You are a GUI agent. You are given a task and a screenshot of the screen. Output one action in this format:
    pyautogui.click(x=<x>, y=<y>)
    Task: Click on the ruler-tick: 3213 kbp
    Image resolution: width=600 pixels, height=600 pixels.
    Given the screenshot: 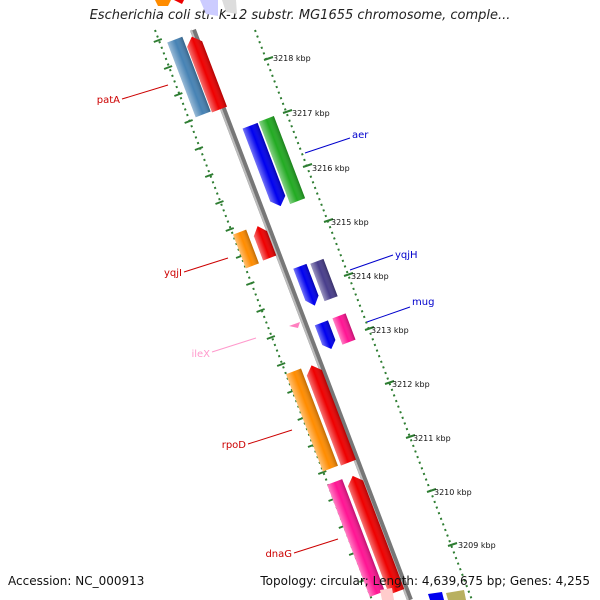 What is the action you would take?
    pyautogui.click(x=386, y=330)
    